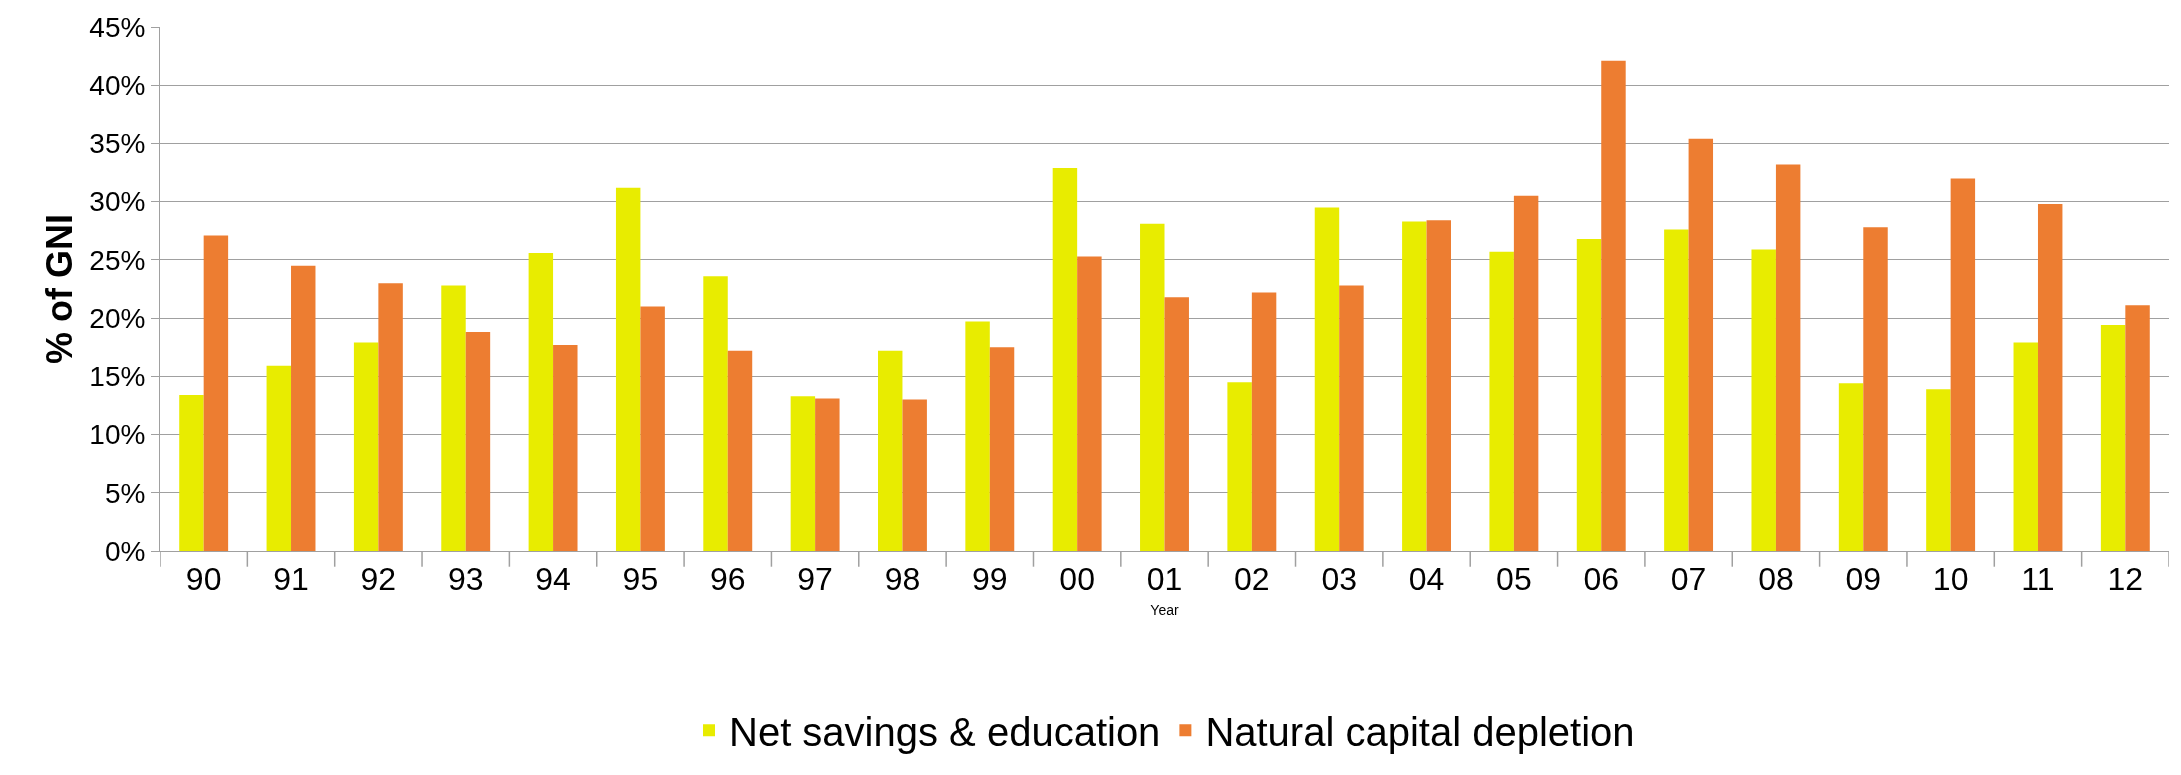  Describe the element at coordinates (117, 260) in the screenshot. I see `y-tick-label: 25%` at that location.